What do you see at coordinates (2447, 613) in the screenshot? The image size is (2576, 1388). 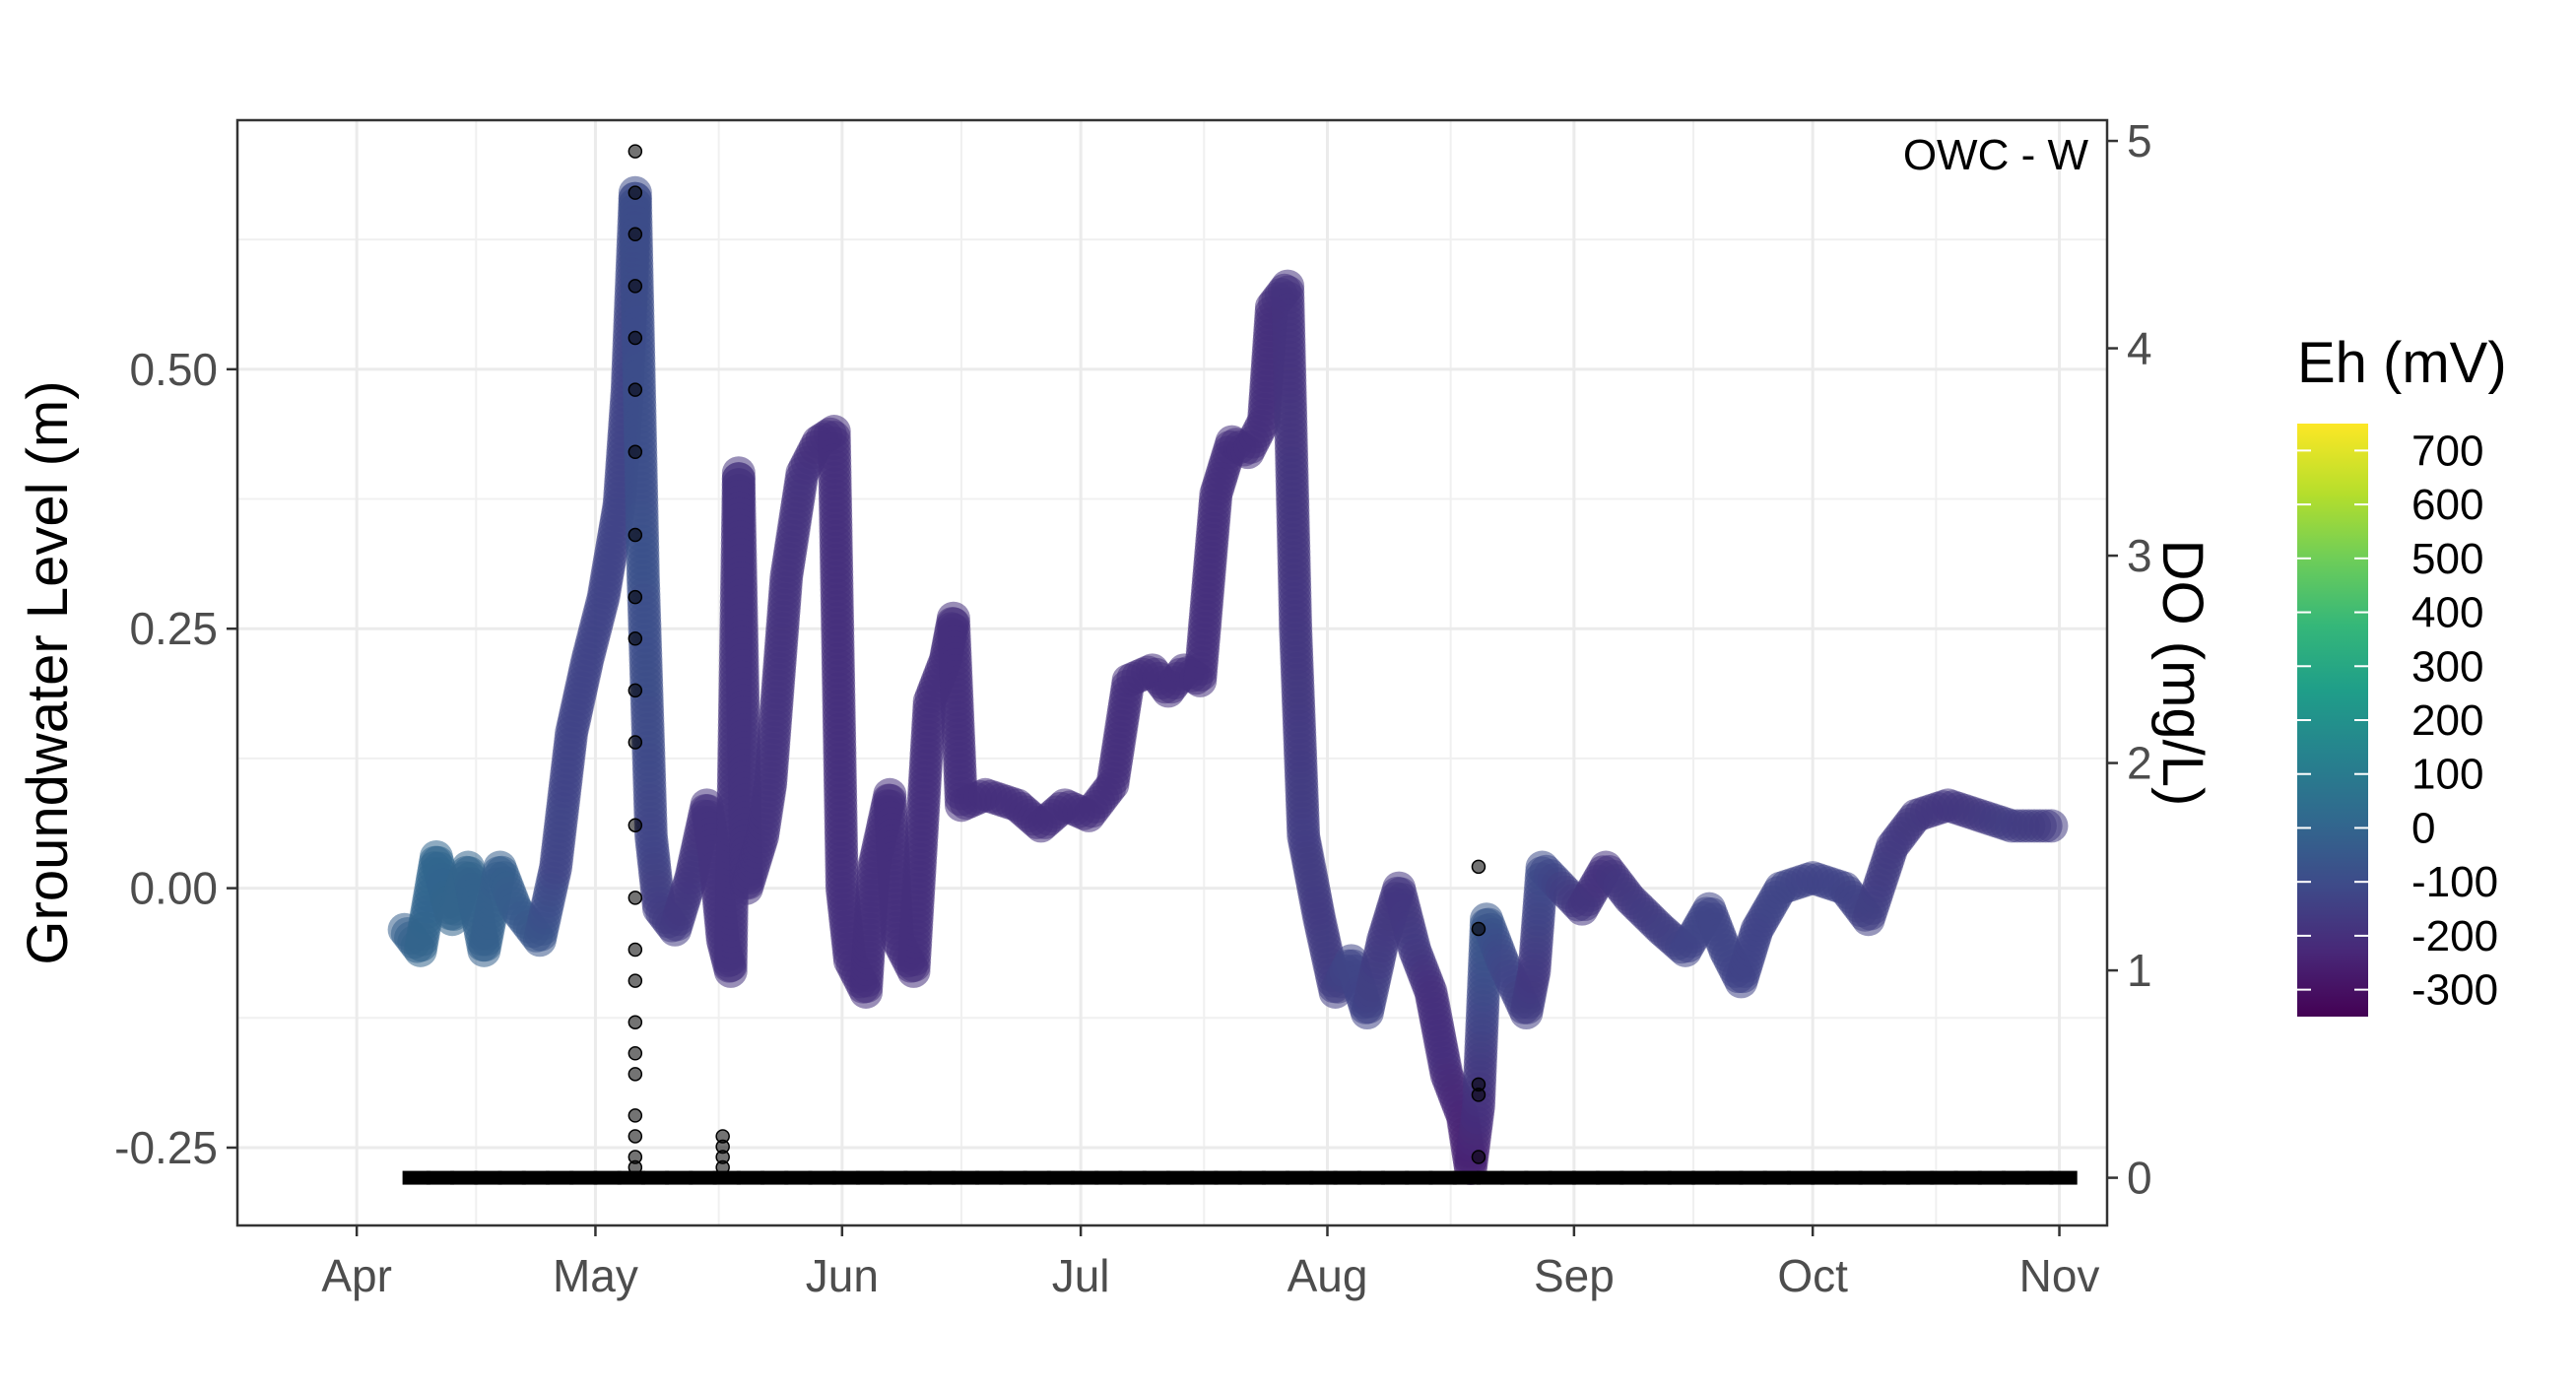 I see `colorbar-tick-label: 400` at bounding box center [2447, 613].